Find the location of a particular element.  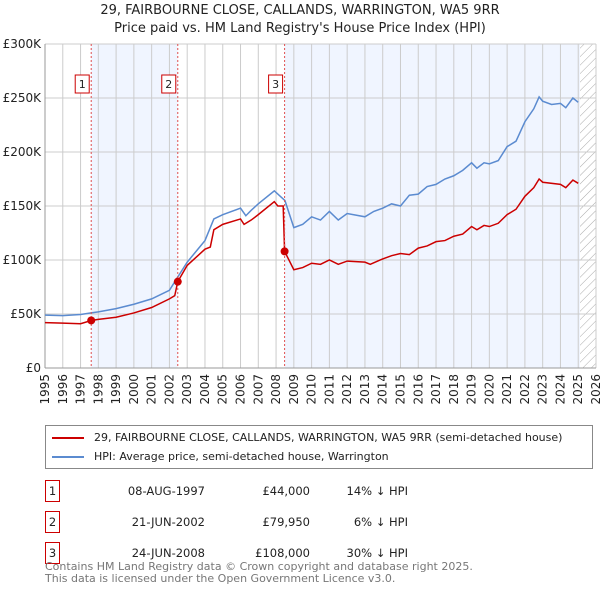

sale-date: 08-AUG-1997 is located at coordinates (166, 490).